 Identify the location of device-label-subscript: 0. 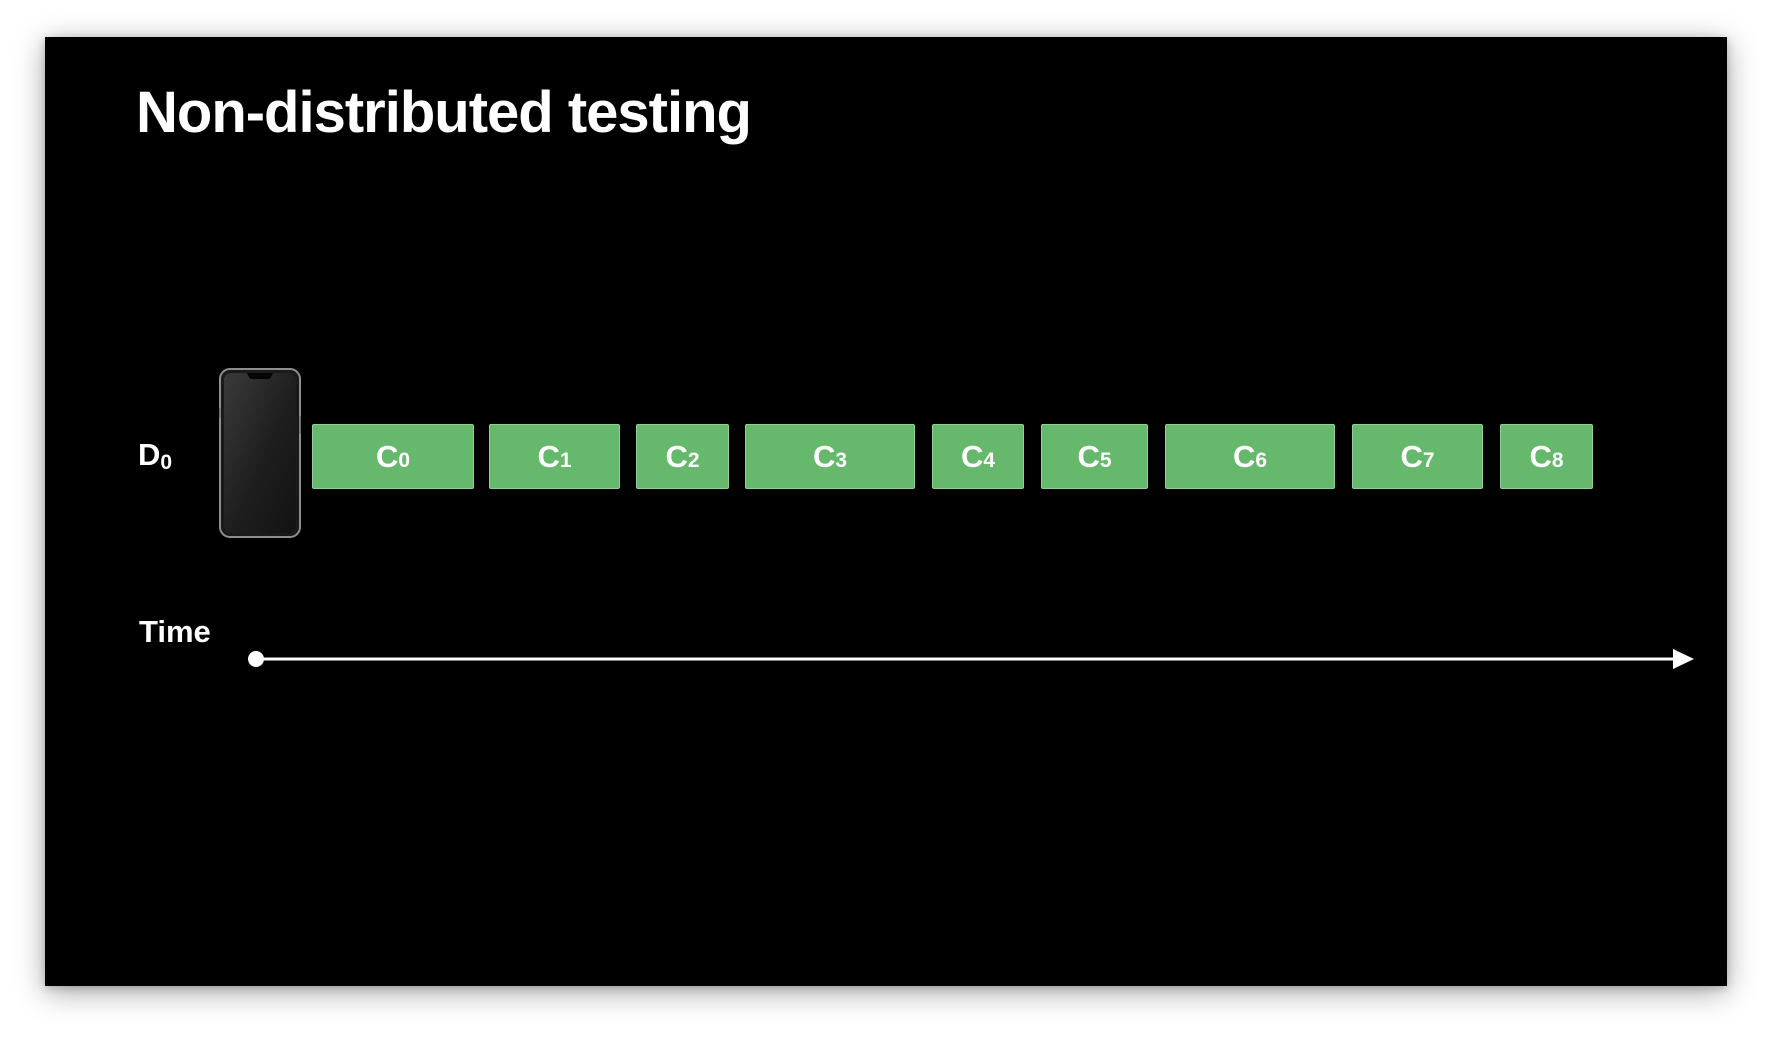
(166, 462).